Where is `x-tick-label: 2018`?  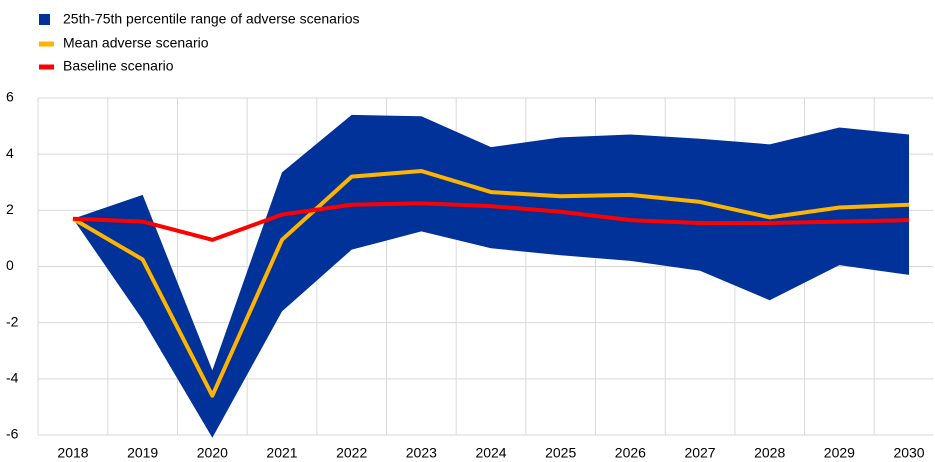 x-tick-label: 2018 is located at coordinates (72, 453).